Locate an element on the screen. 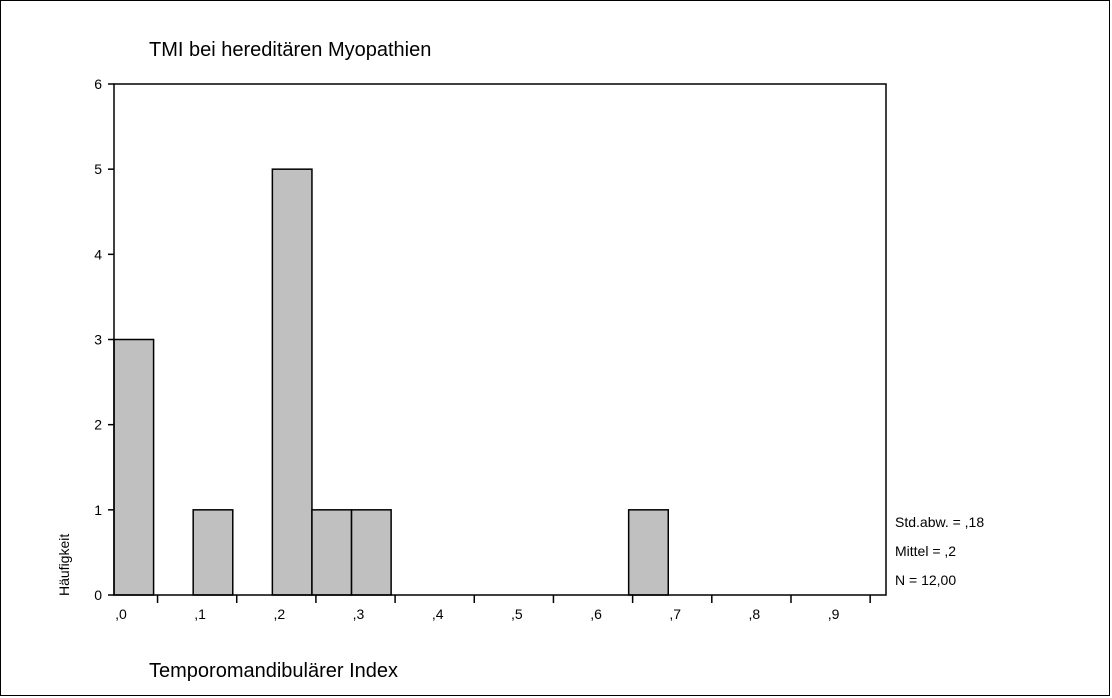  chart-title: TMI bei hereditären Myopathien is located at coordinates (290, 50).